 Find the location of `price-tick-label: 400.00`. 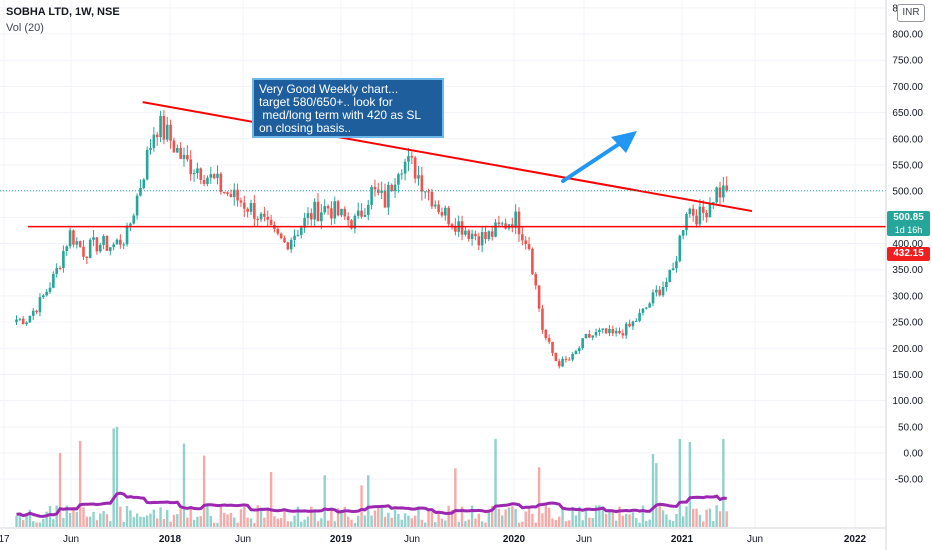

price-tick-label: 400.00 is located at coordinates (907, 244).